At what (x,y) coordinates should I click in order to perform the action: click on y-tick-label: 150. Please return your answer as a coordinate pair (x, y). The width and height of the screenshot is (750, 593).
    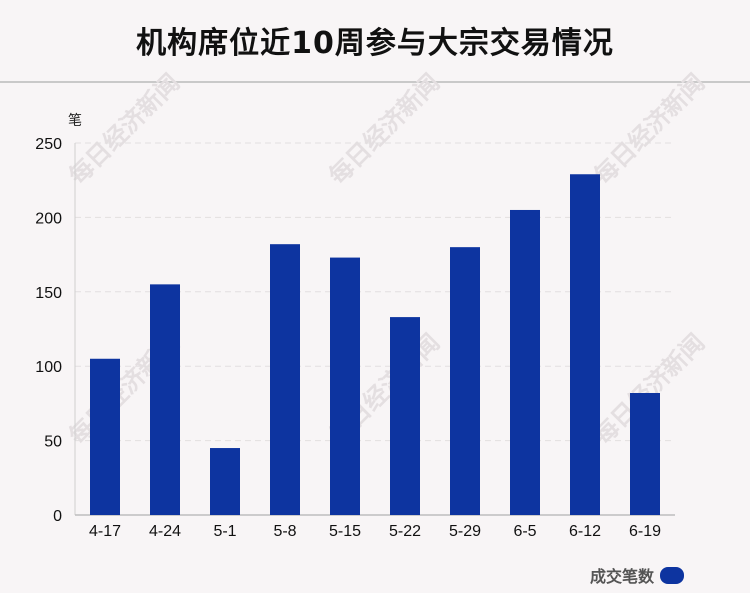
    Looking at the image, I should click on (48, 293).